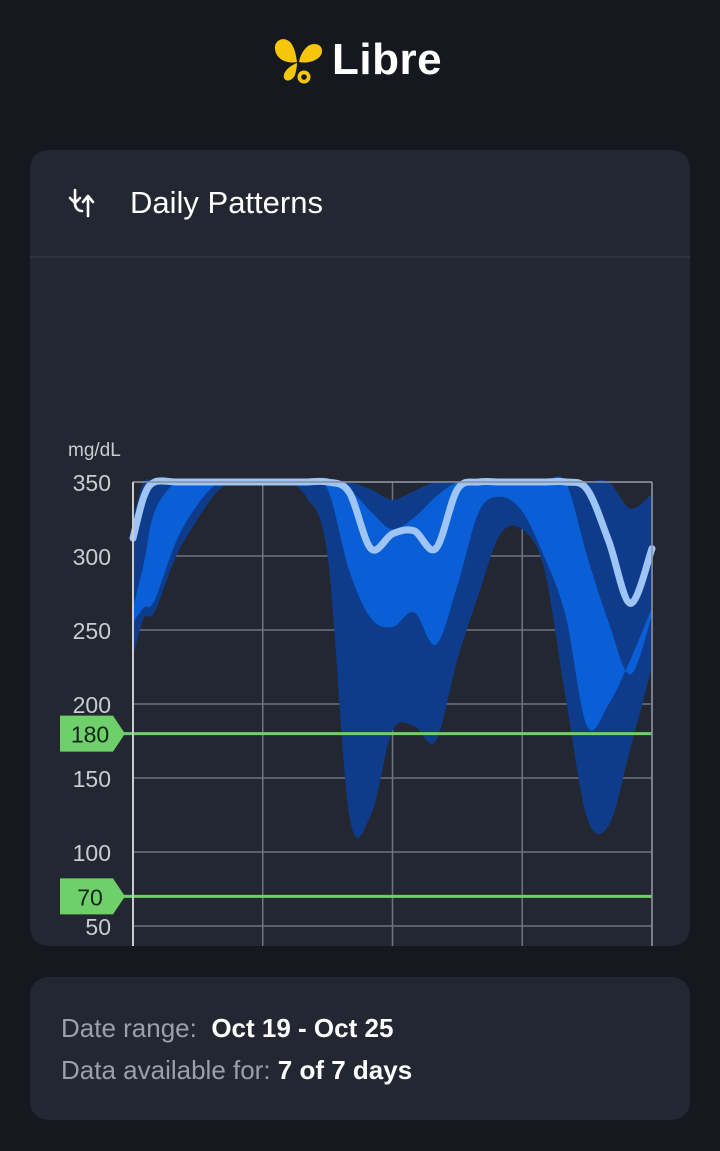  Describe the element at coordinates (387, 59) in the screenshot. I see `logo-wordmark: Libre` at that location.